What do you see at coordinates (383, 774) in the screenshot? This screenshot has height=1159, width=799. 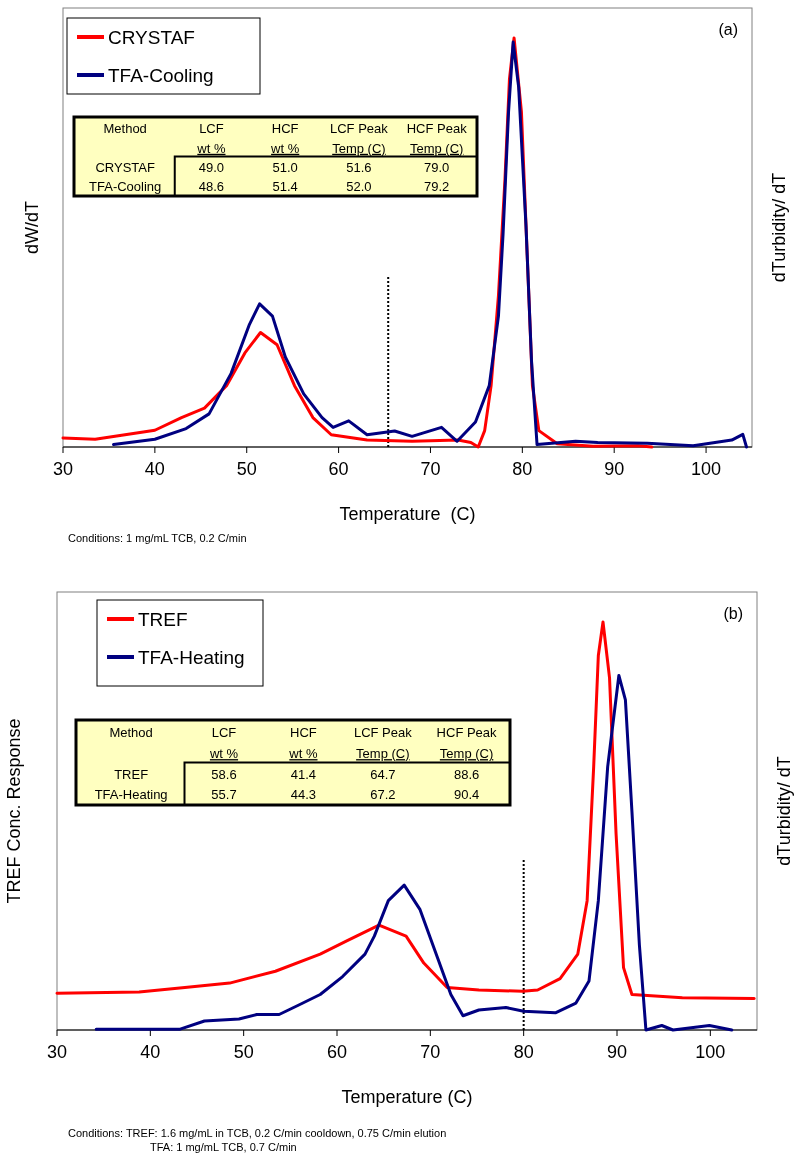 I see `annotation: 64.7` at bounding box center [383, 774].